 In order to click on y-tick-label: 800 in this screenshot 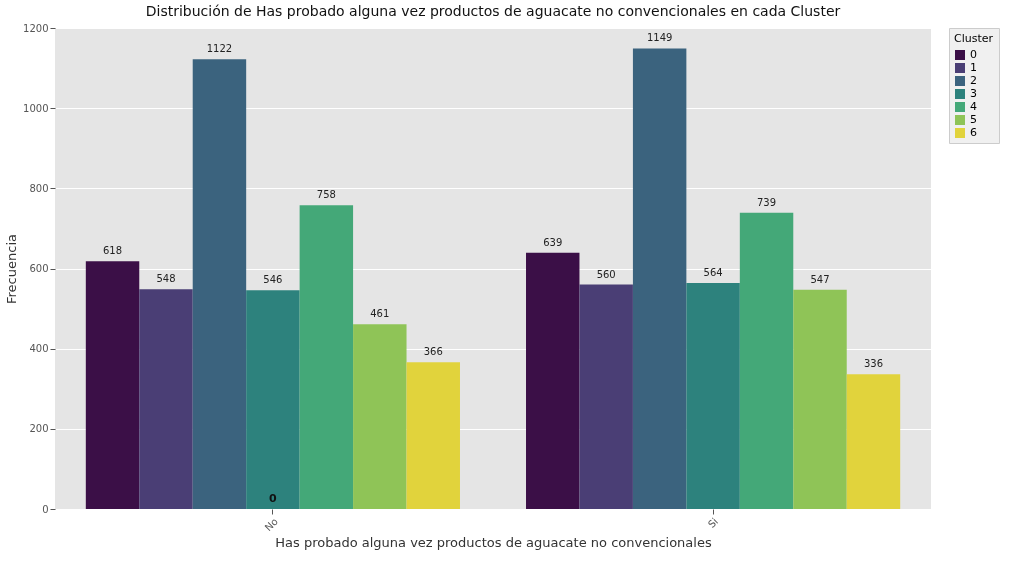, I will do `click(39, 188)`.